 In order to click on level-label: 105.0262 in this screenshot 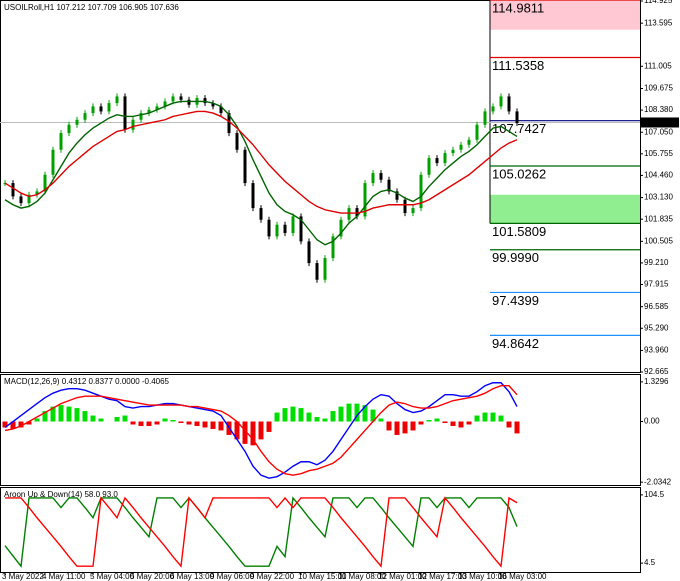, I will do `click(519, 173)`.